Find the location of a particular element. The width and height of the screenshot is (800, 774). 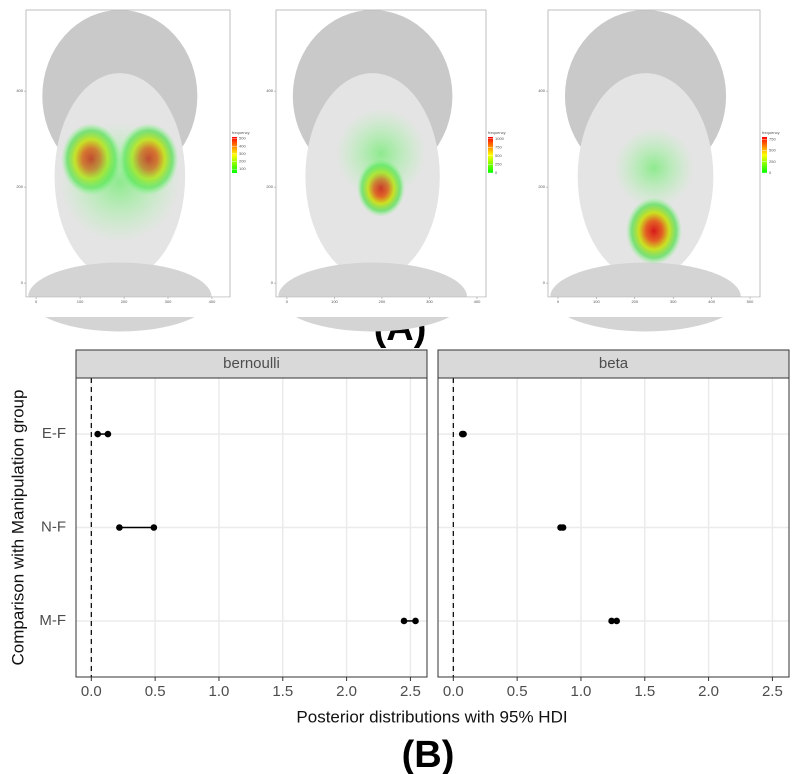

legend-label: 300 is located at coordinates (242, 153).